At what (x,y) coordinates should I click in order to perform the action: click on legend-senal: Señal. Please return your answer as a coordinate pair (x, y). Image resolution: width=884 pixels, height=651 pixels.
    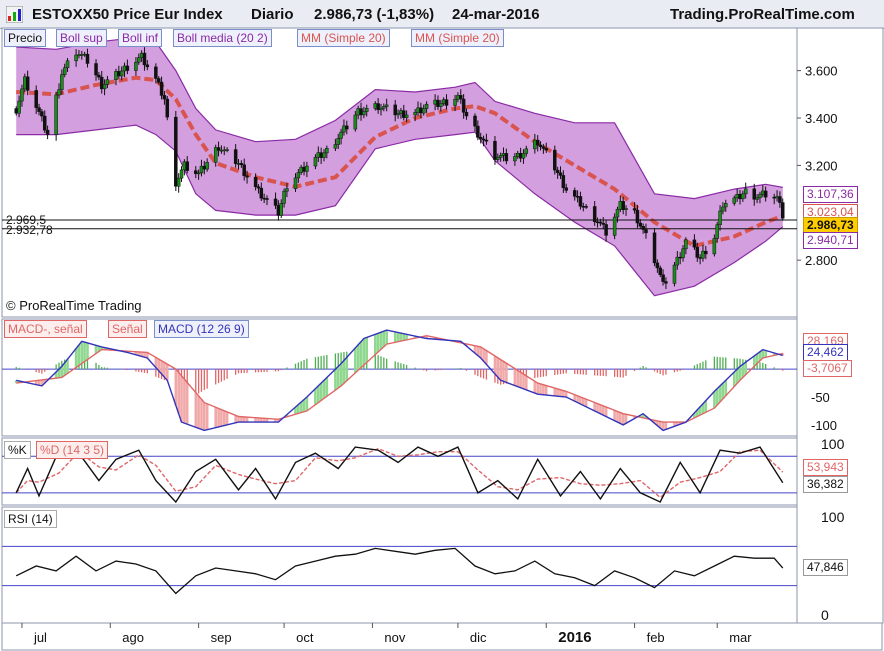
    Looking at the image, I should click on (127, 329).